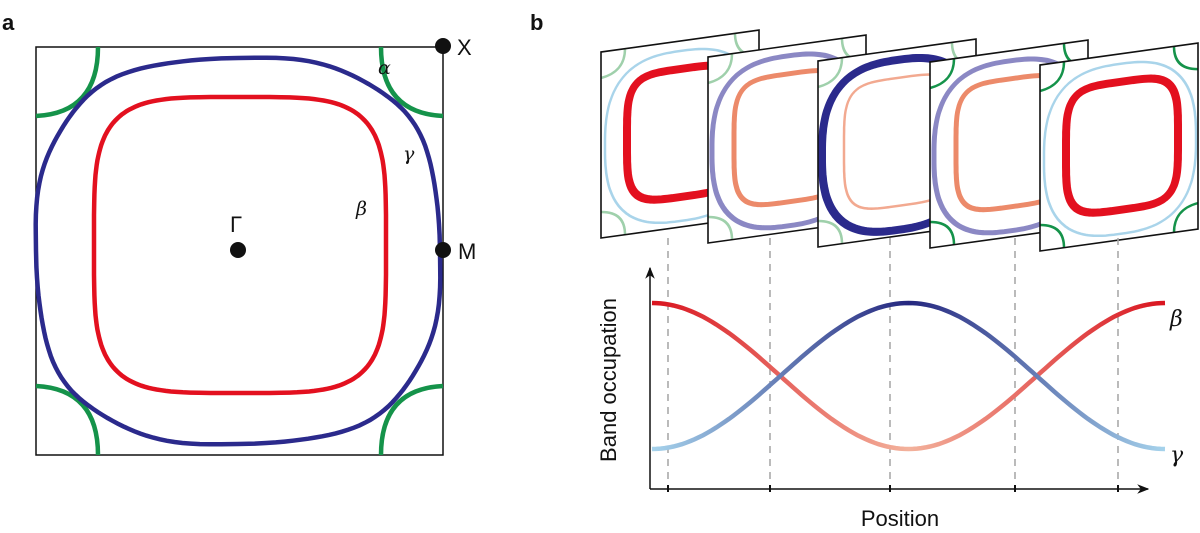 This screenshot has height=533, width=1200. Describe the element at coordinates (1122, 145) in the screenshot. I see `beta-contour` at that location.